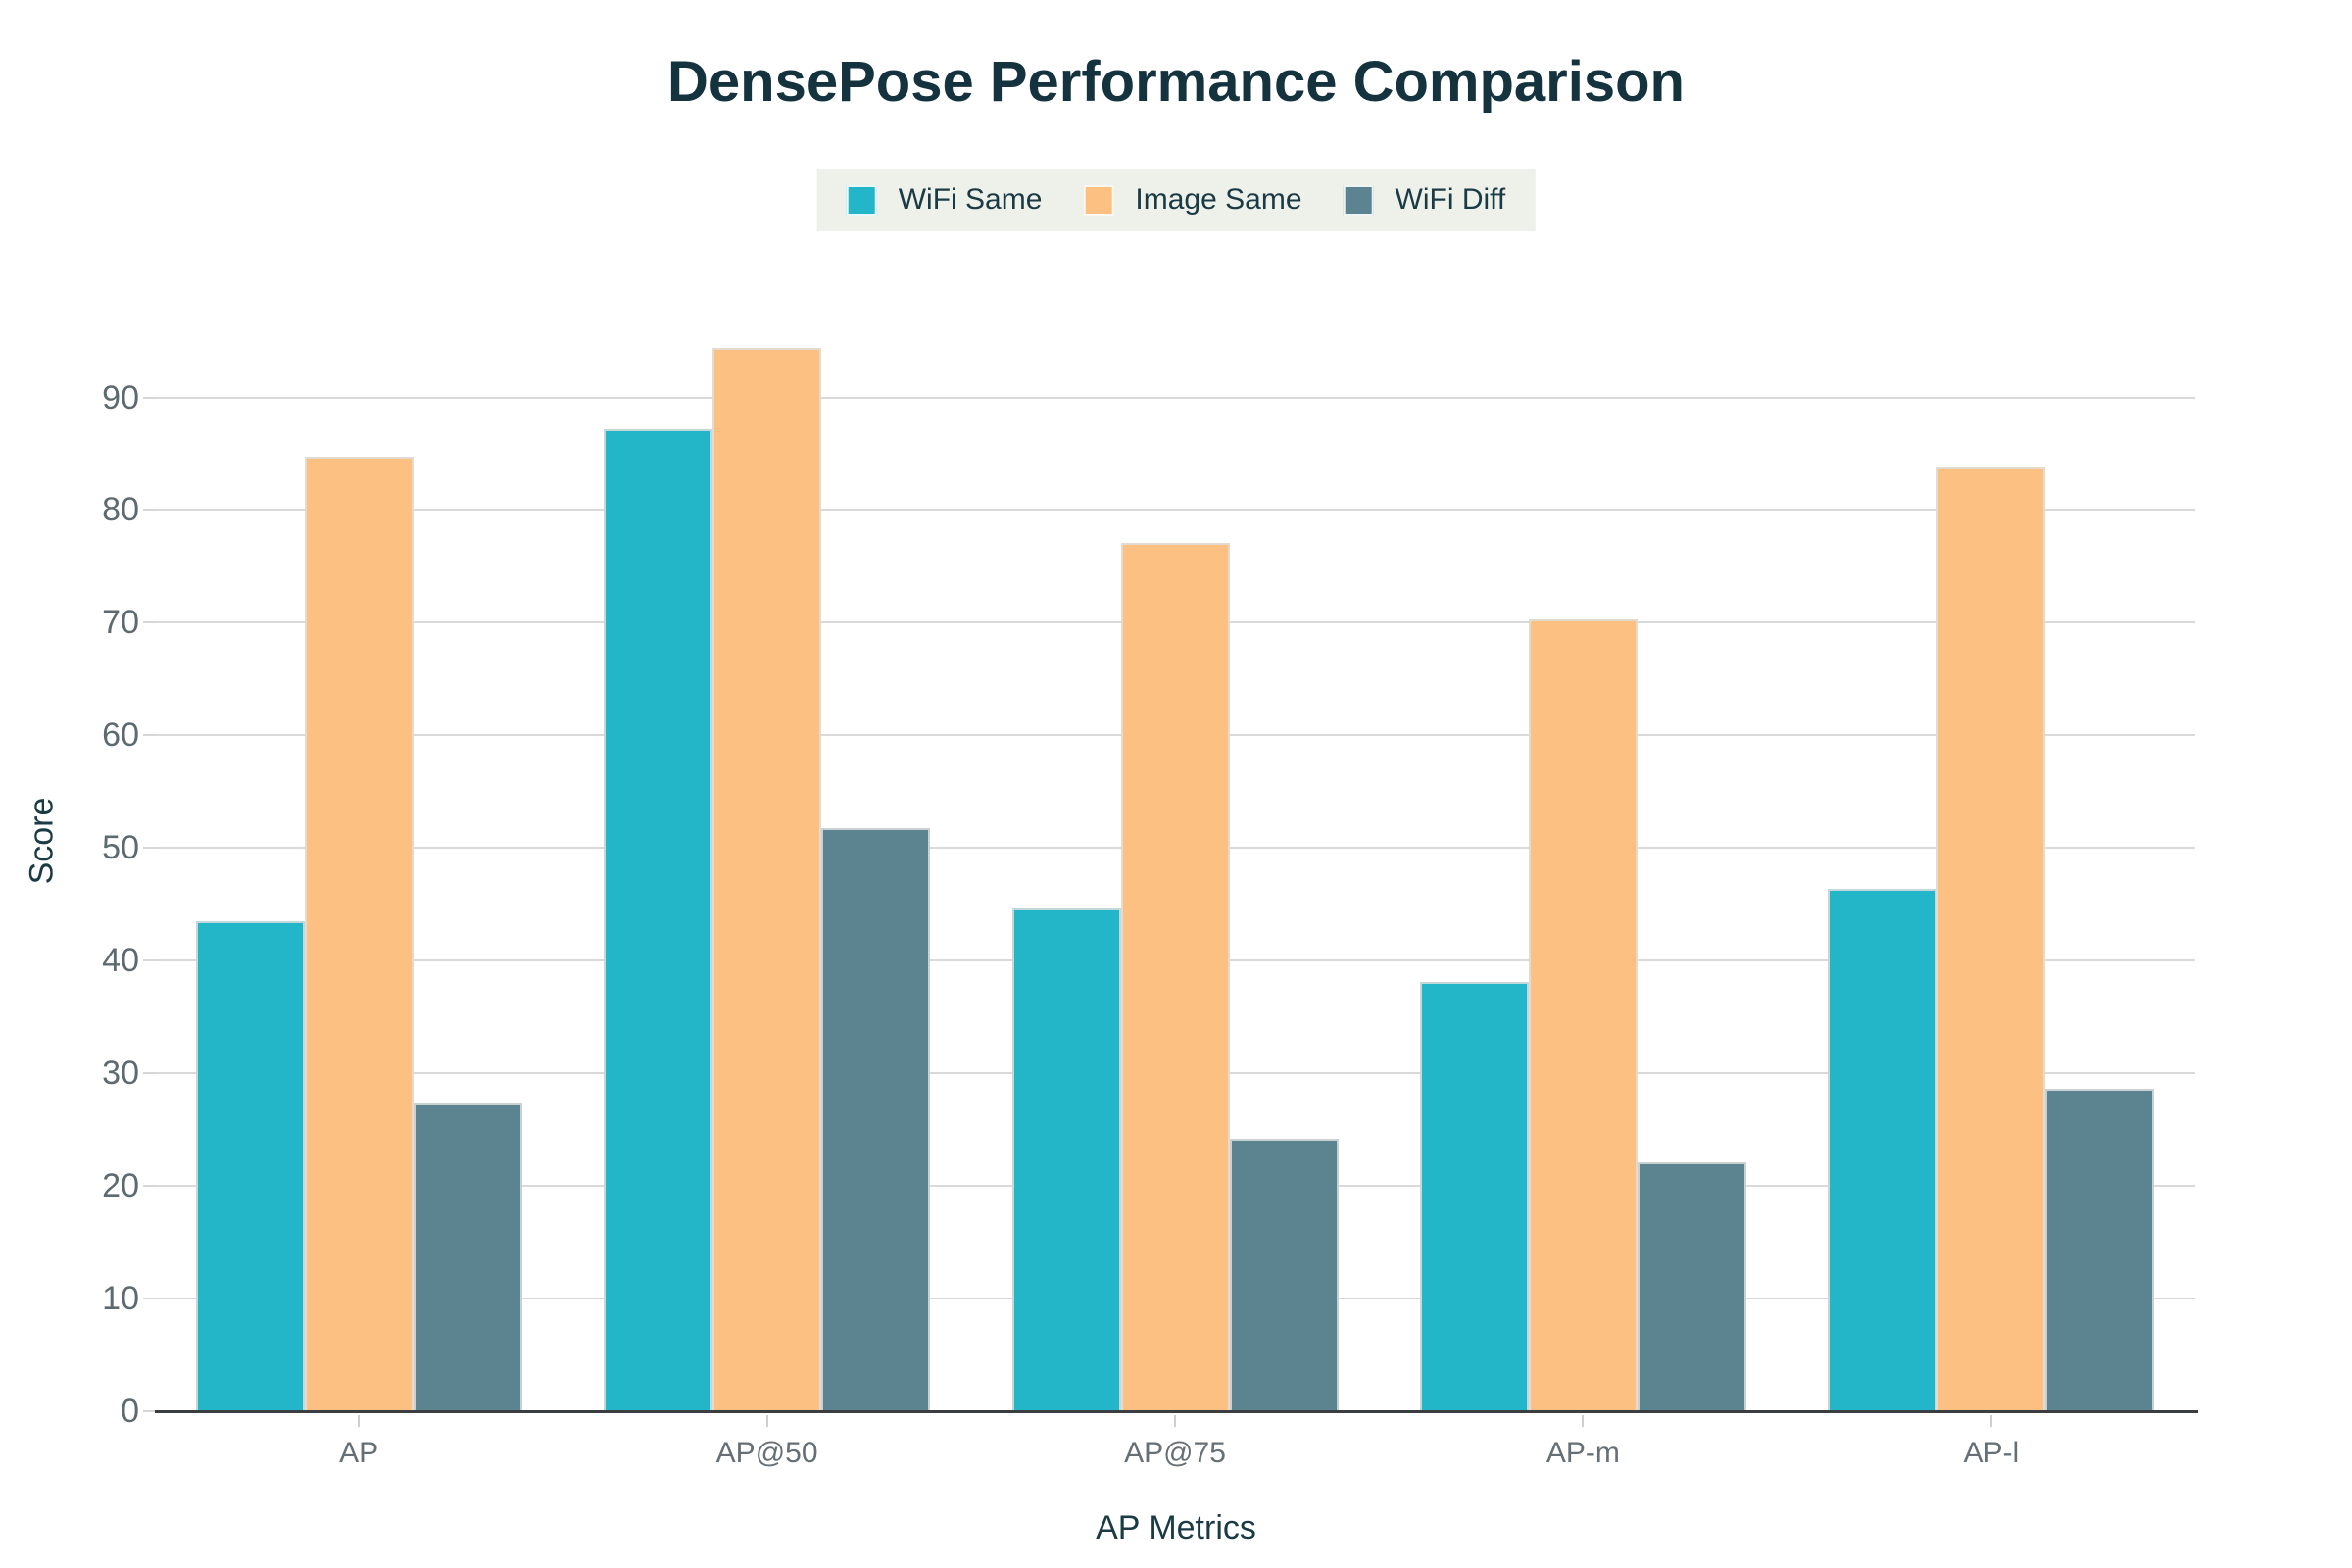 This screenshot has height=1568, width=2352. I want to click on y-tick-label-30: 30, so click(120, 1073).